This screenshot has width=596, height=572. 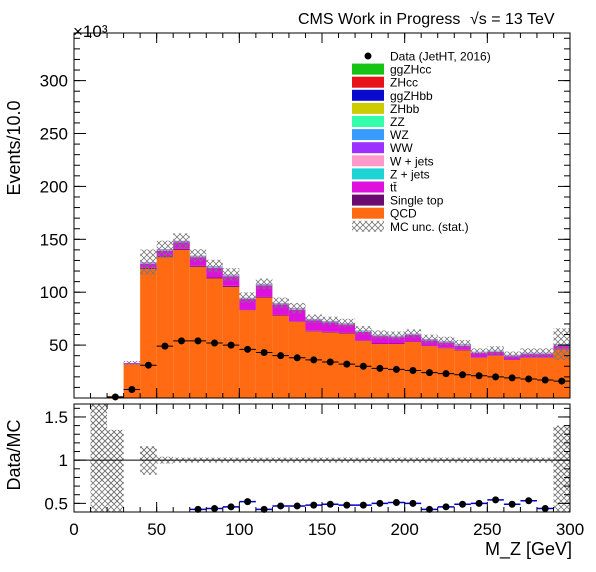 I want to click on legend-label-w-jets: W + jets, so click(x=412, y=161).